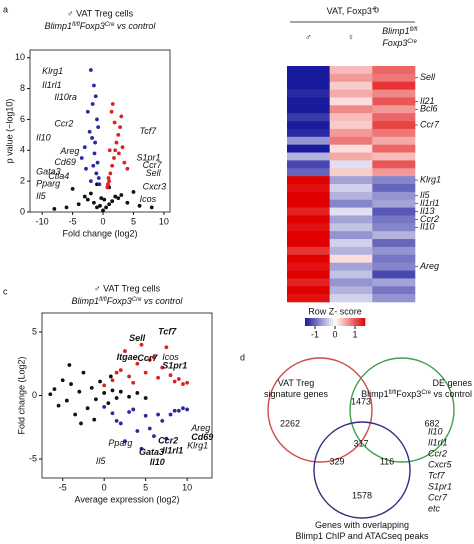  What do you see at coordinates (437, 453) in the screenshot?
I see `gene-list-item: Ccr2` at bounding box center [437, 453].